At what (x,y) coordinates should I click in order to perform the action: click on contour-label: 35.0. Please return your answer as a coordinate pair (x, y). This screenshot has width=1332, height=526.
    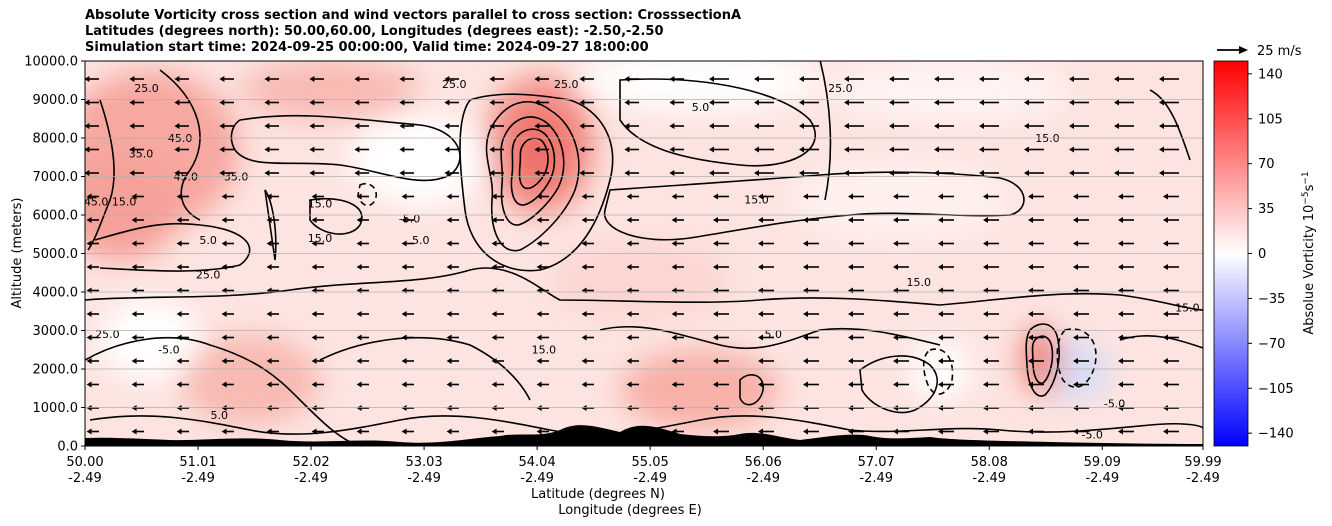
    Looking at the image, I should click on (141, 153).